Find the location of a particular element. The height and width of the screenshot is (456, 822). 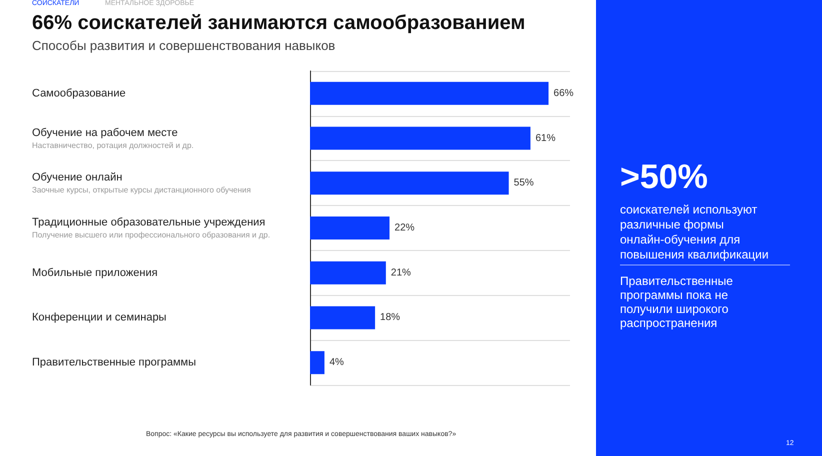

y-tick-label: Конференции и семинары is located at coordinates (99, 318).